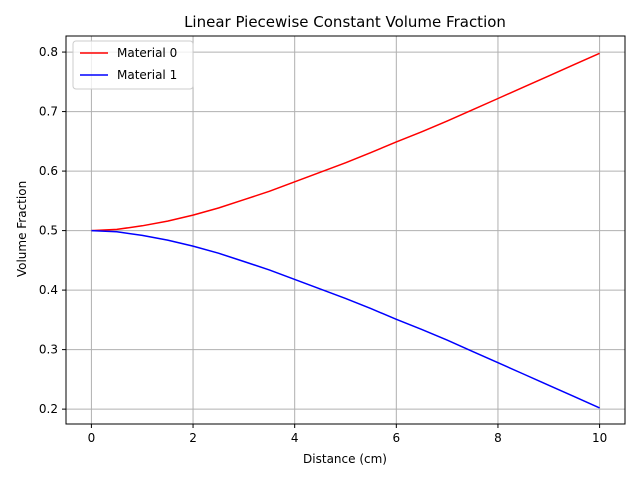 The width and height of the screenshot is (640, 480). Describe the element at coordinates (295, 438) in the screenshot. I see `x-tick-label-2: 4` at that location.